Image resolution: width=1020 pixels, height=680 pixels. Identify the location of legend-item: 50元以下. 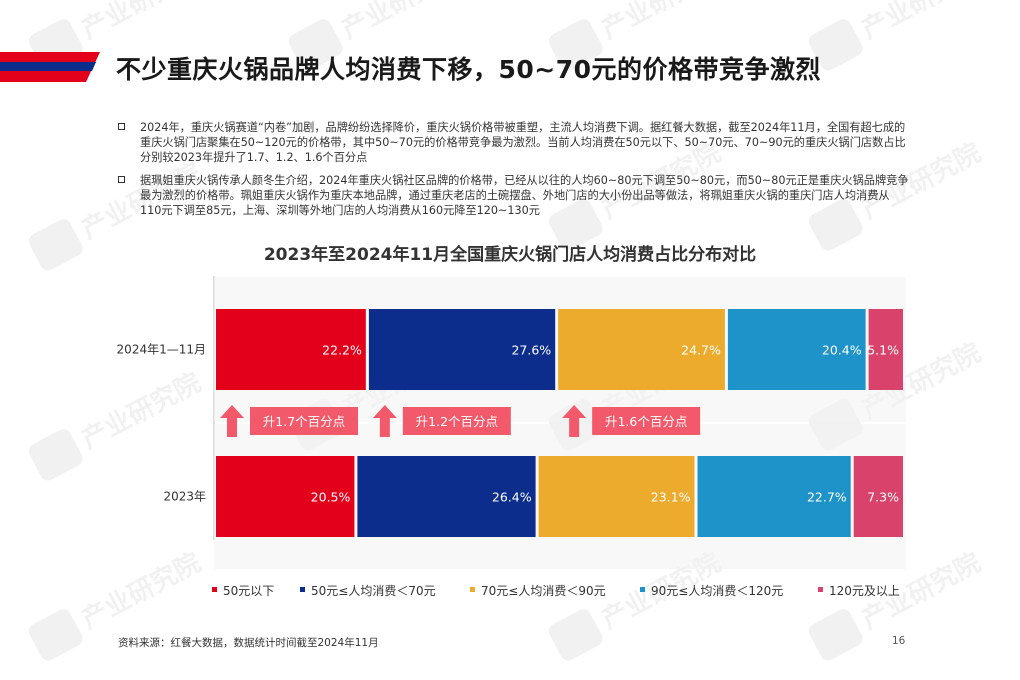
(243, 591).